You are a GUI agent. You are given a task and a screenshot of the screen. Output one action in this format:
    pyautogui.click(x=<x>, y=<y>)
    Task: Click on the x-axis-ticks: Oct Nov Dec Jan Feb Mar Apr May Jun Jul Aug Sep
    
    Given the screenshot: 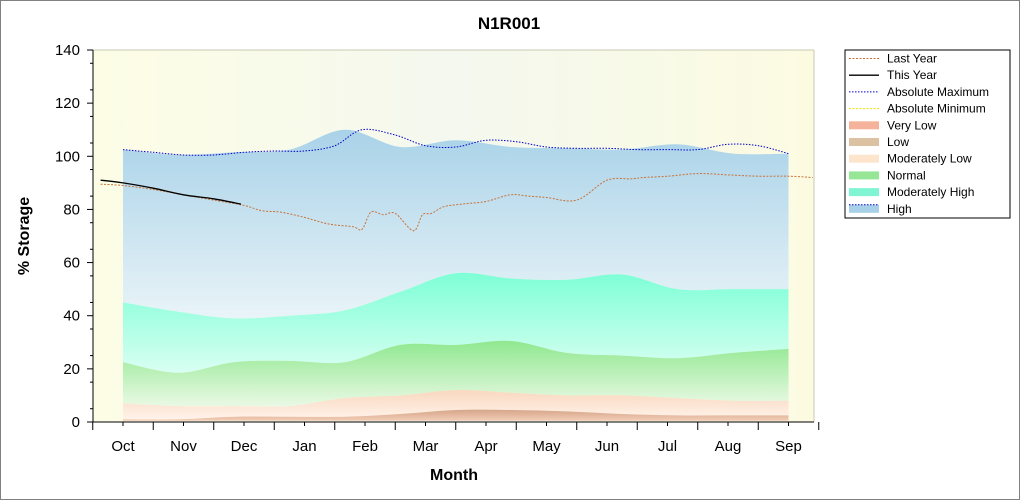 What is the action you would take?
    pyautogui.click(x=456, y=438)
    